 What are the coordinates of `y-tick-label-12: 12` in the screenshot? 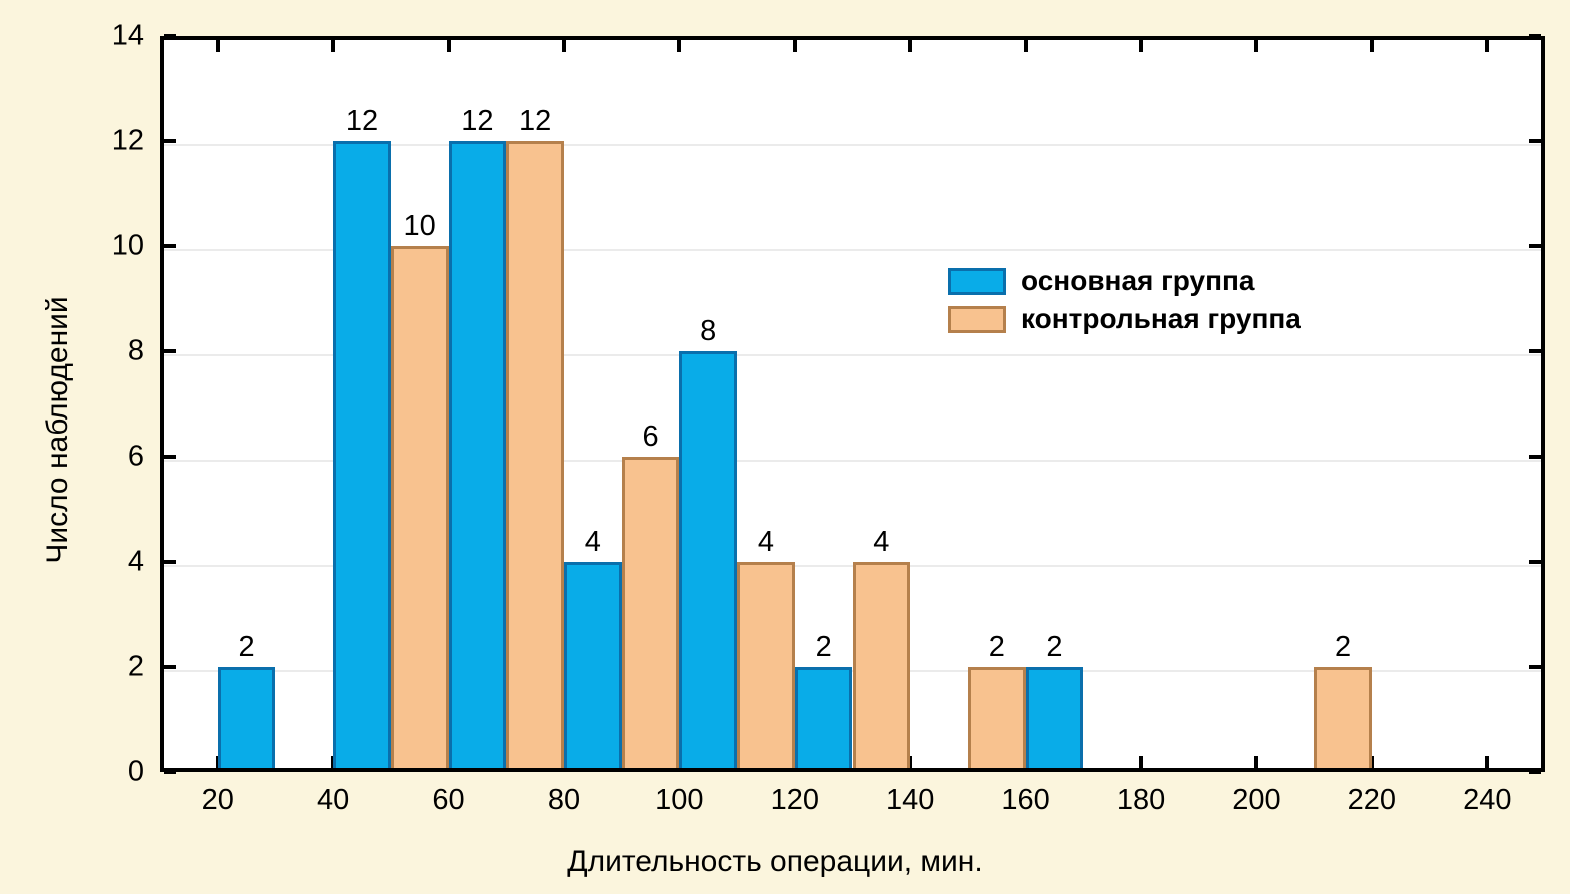 It's located at (127, 140).